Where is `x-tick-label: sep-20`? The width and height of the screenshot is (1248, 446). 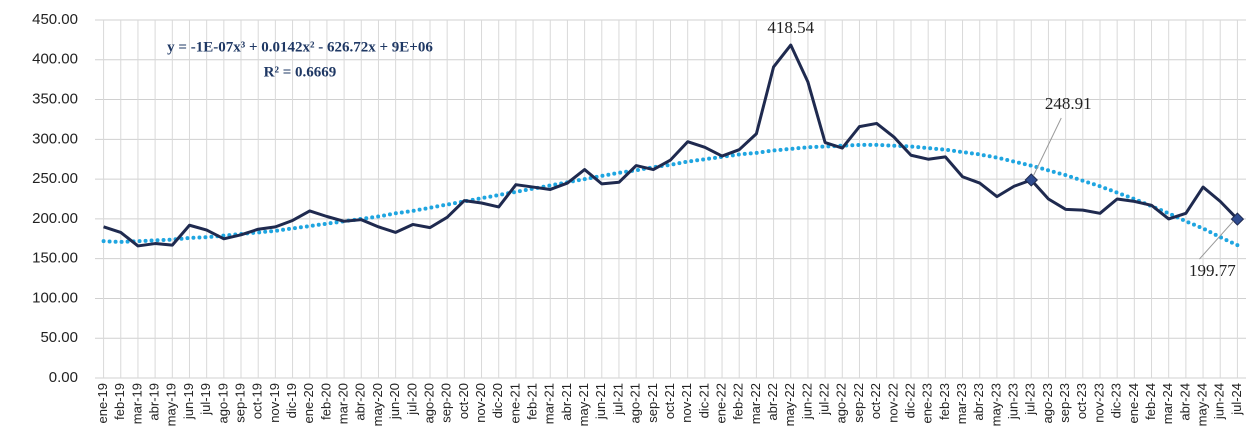 x-tick-label: sep-20 is located at coordinates (446, 403).